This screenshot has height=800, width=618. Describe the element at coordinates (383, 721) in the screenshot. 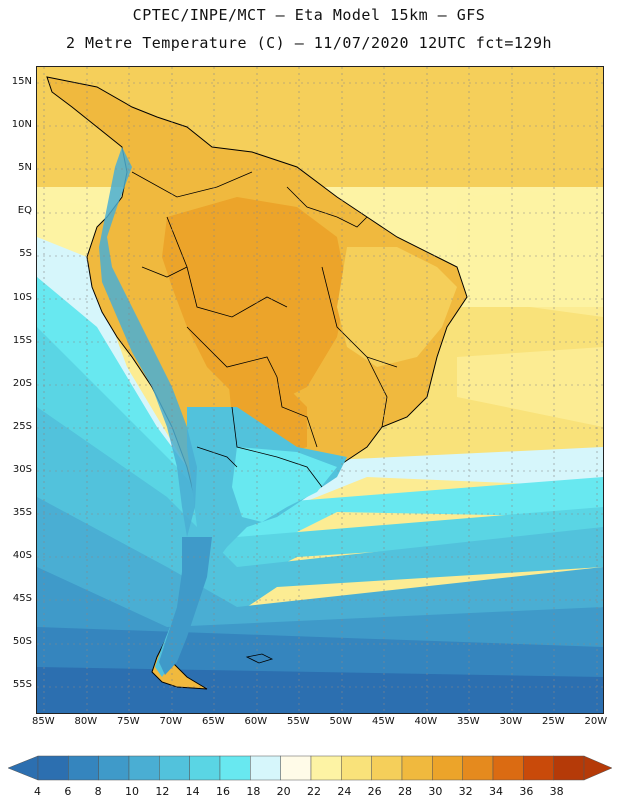

I see `longitude-label: 45W` at that location.